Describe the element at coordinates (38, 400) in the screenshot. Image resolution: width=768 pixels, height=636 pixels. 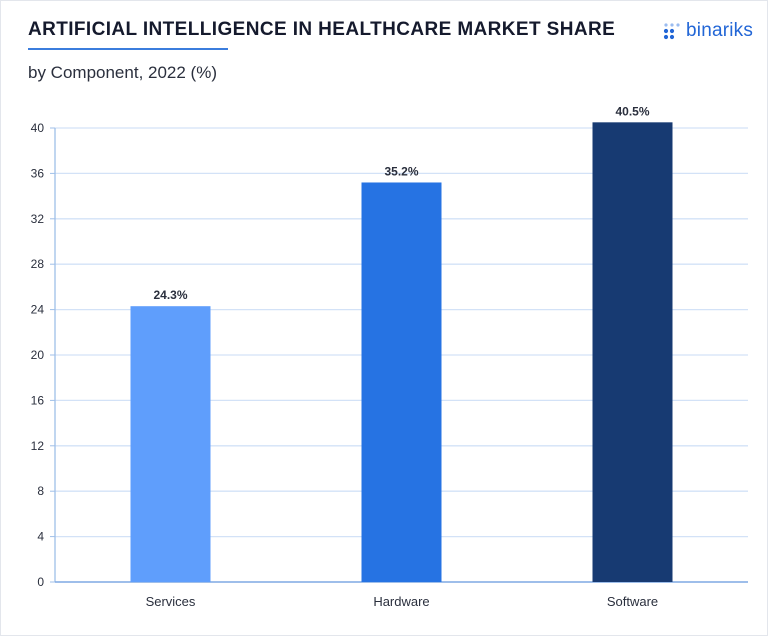
I see `y-tick-label: 16` at that location.